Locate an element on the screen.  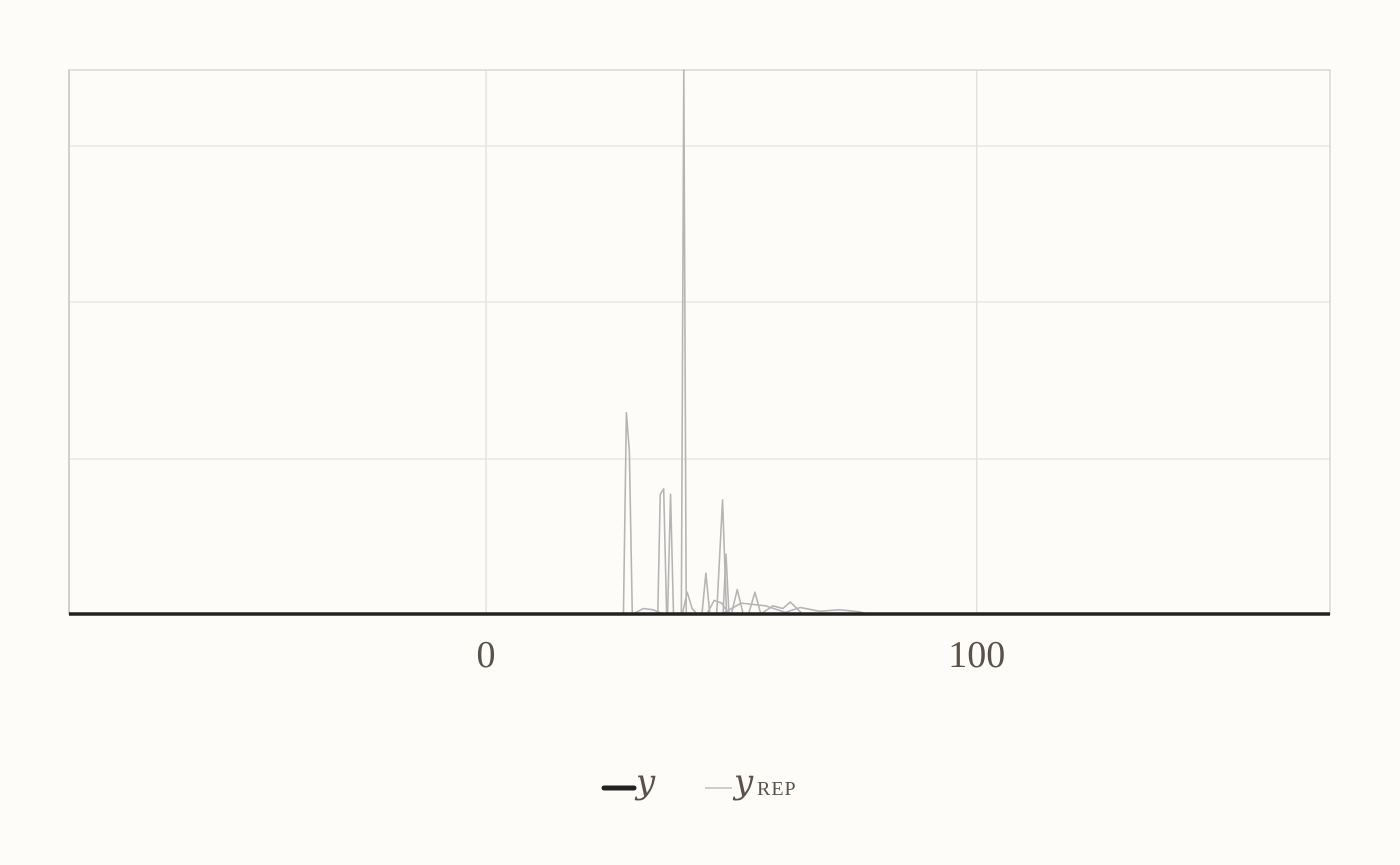
x-axis-tick-labels: 0 100 is located at coordinates (741, 655).